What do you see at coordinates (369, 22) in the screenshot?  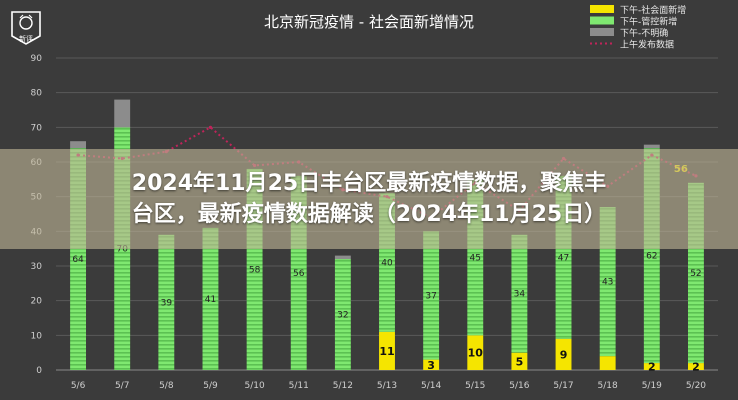 I see `chart-title: 北京新冠疫情 - 社会面新增情况` at bounding box center [369, 22].